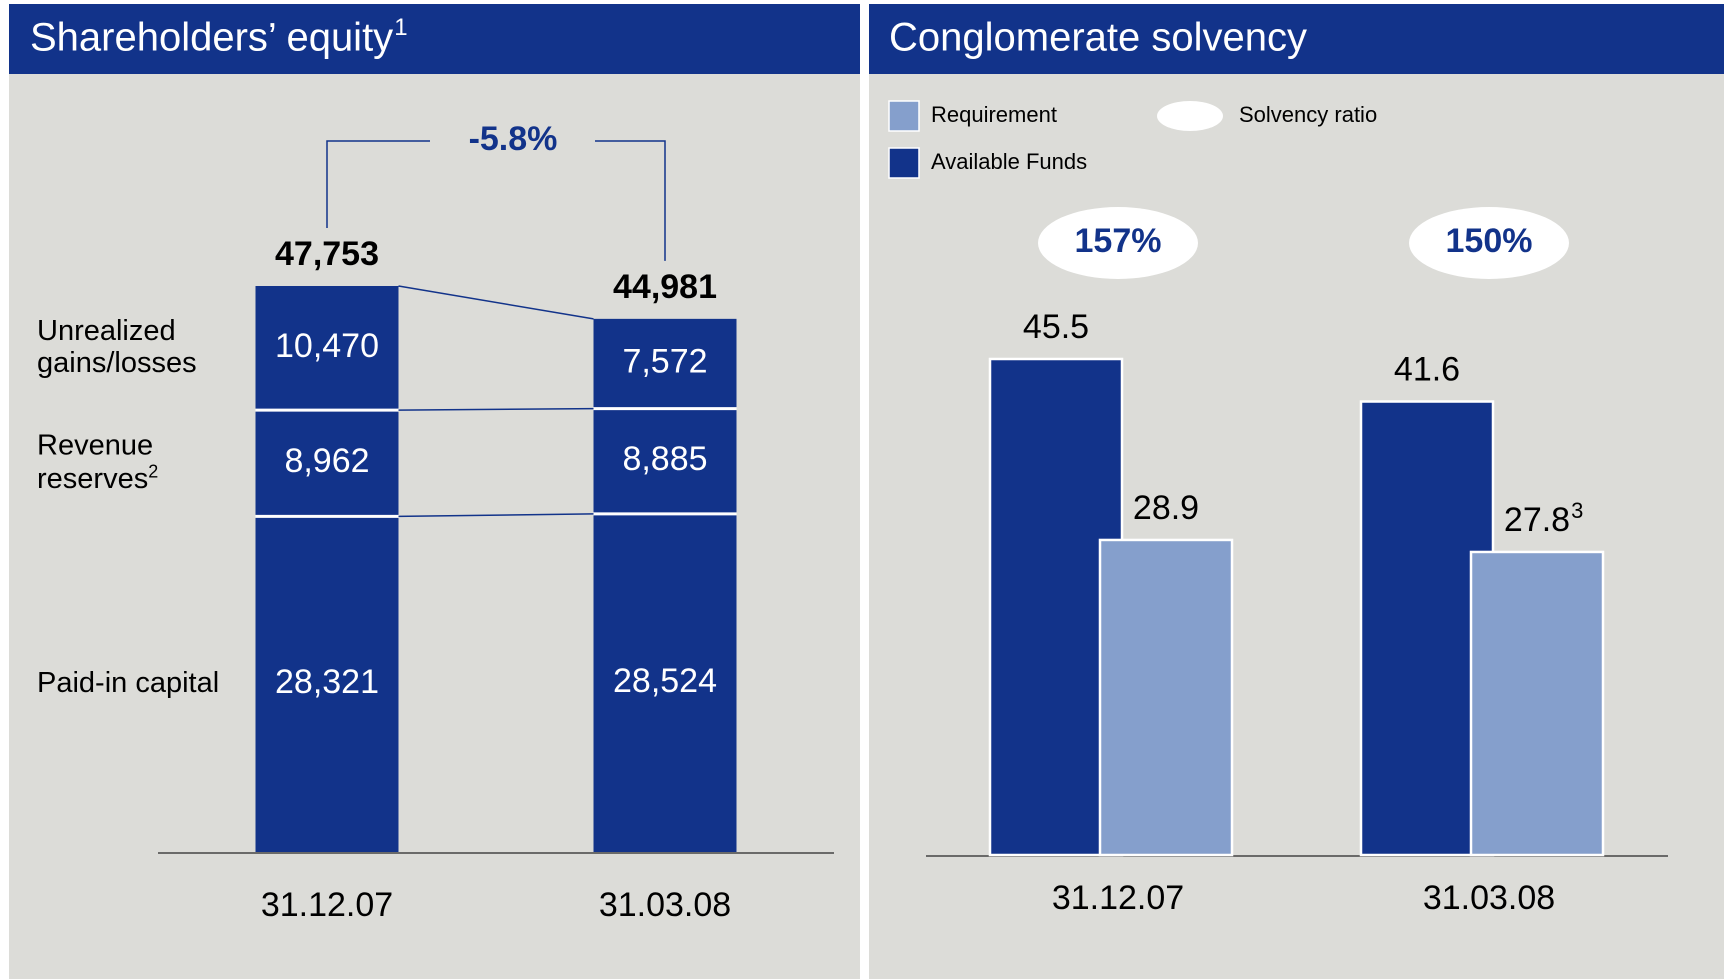 The width and height of the screenshot is (1724, 979). What do you see at coordinates (153, 471) in the screenshot?
I see `footnote-mark: 2` at bounding box center [153, 471].